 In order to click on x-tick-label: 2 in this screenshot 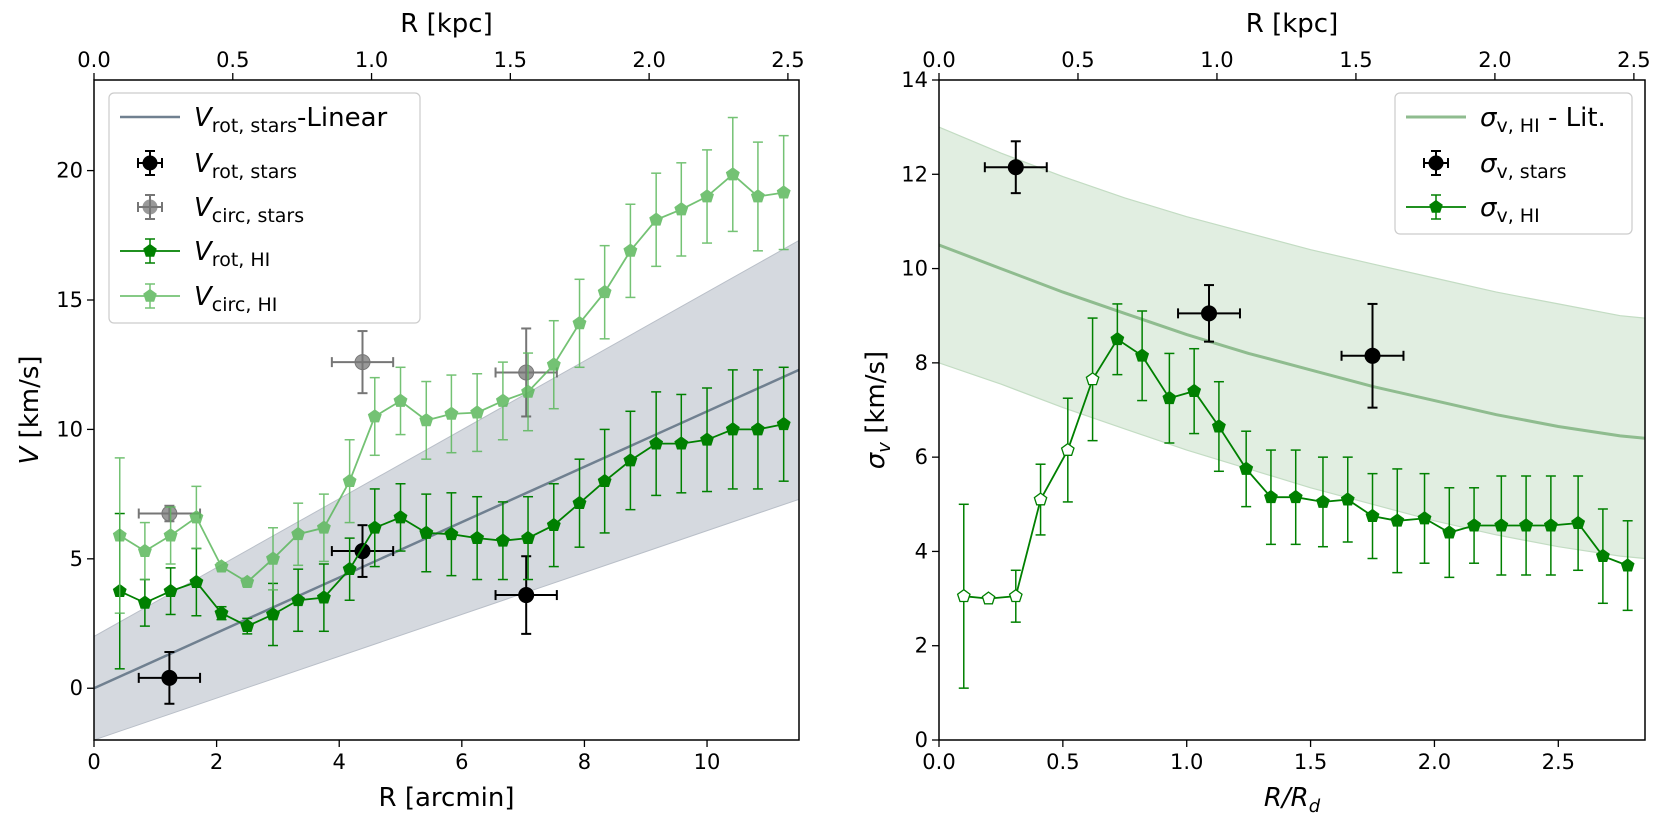, I will do `click(216, 762)`.